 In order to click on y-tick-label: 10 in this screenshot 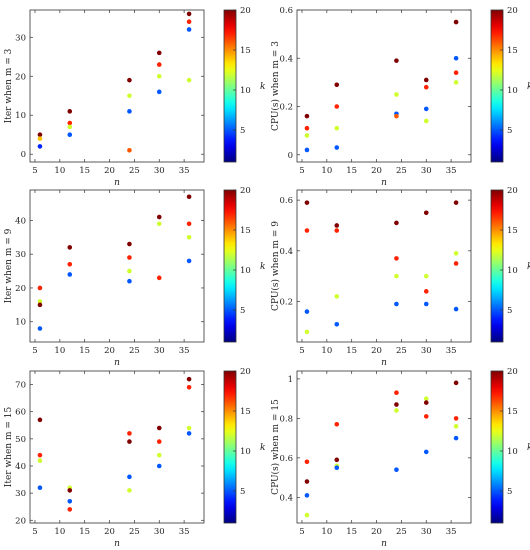, I will do `click(20, 116)`.